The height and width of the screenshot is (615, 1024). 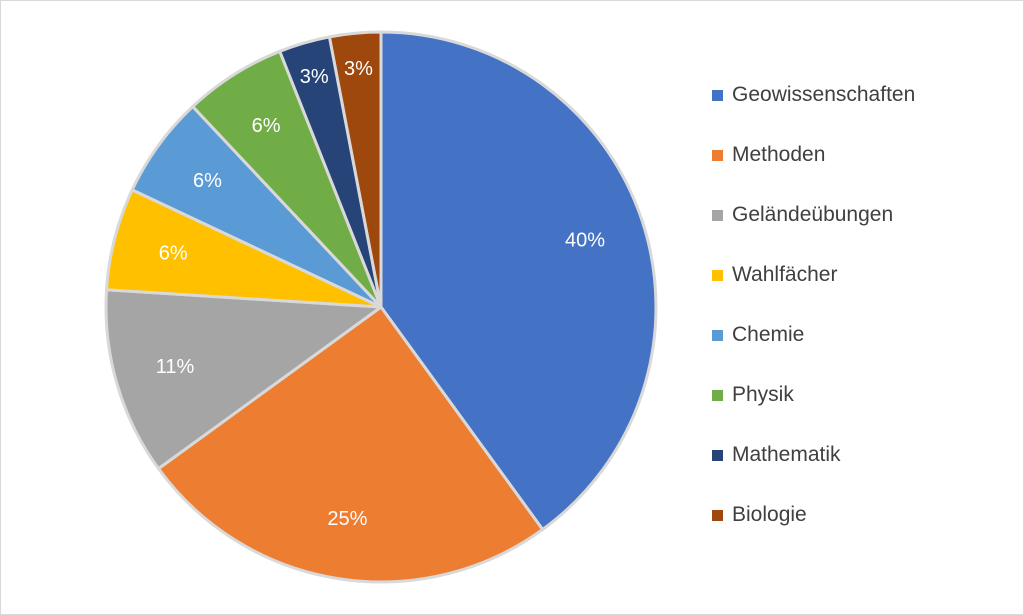 What do you see at coordinates (786, 454) in the screenshot?
I see `legend-label: Mathematik` at bounding box center [786, 454].